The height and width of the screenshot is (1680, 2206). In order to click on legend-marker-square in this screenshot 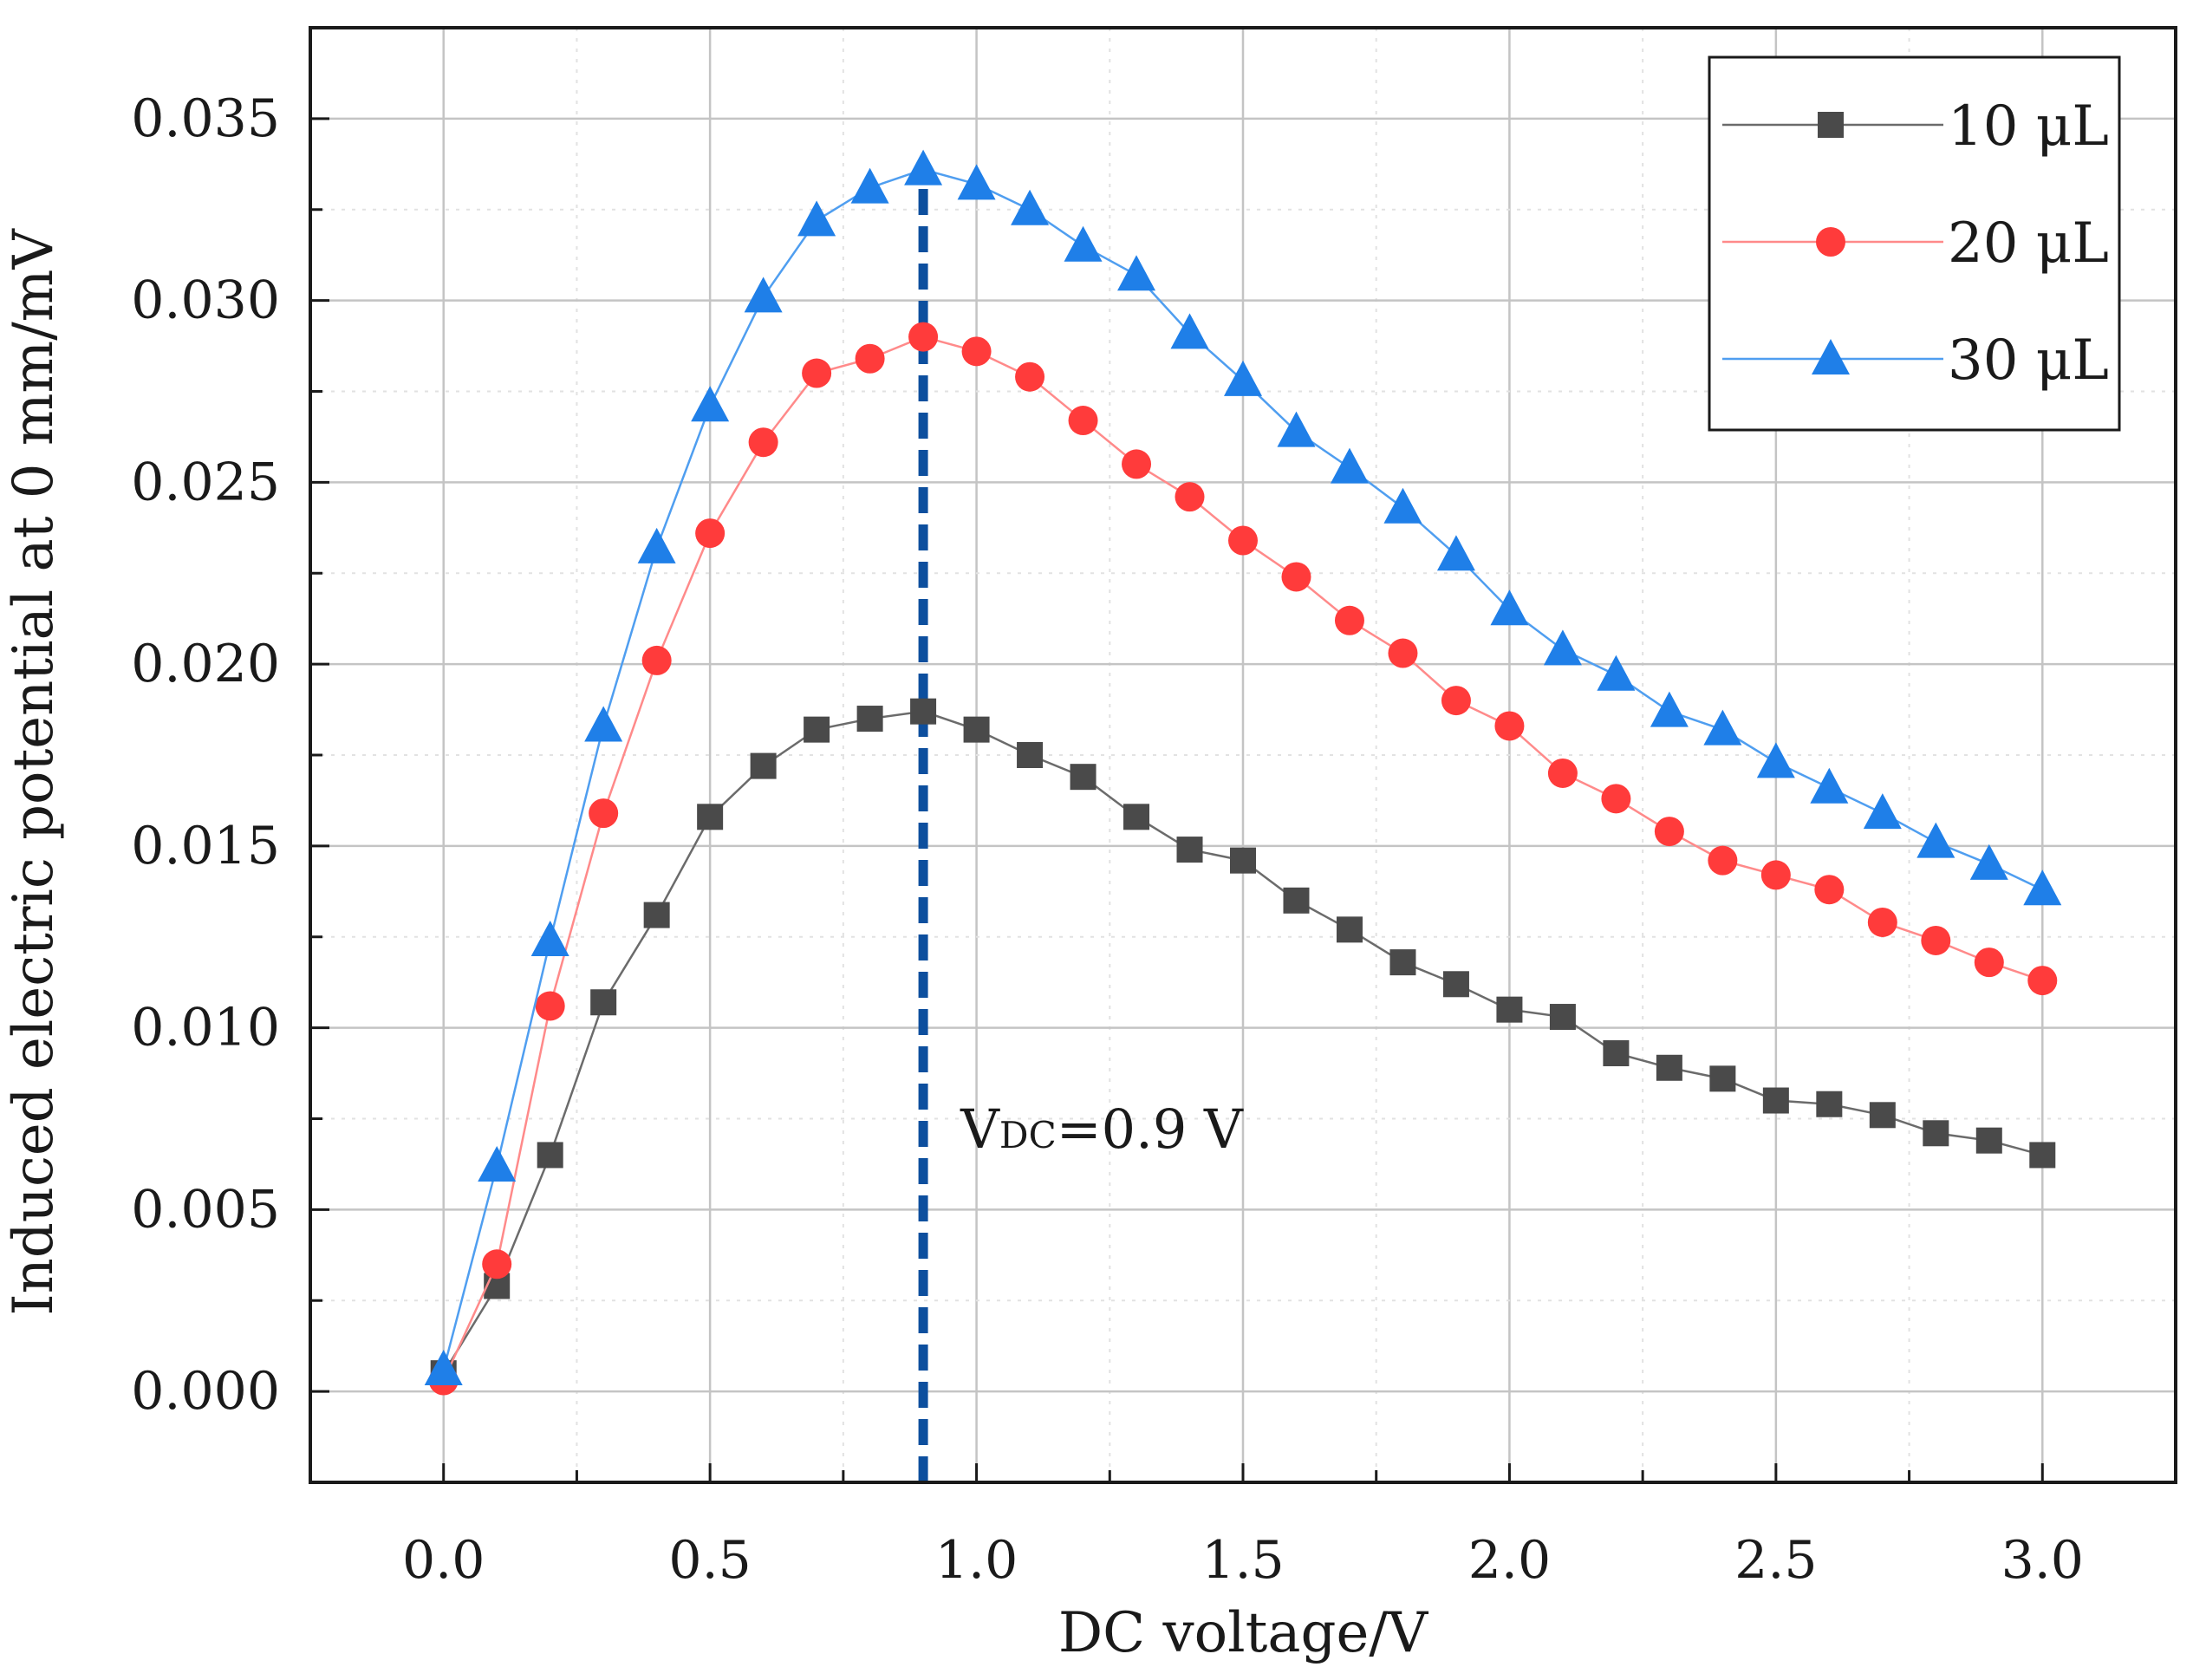, I will do `click(1831, 125)`.